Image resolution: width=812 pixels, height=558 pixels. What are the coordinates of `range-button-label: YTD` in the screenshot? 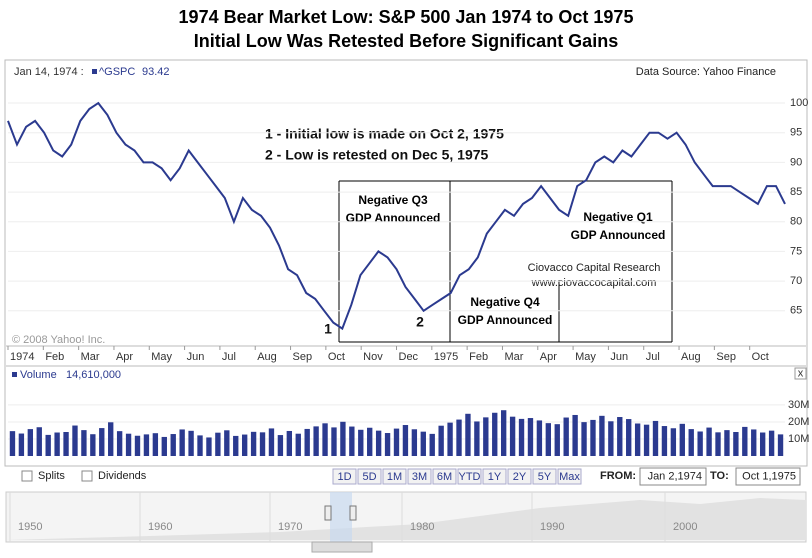 It's located at (470, 477).